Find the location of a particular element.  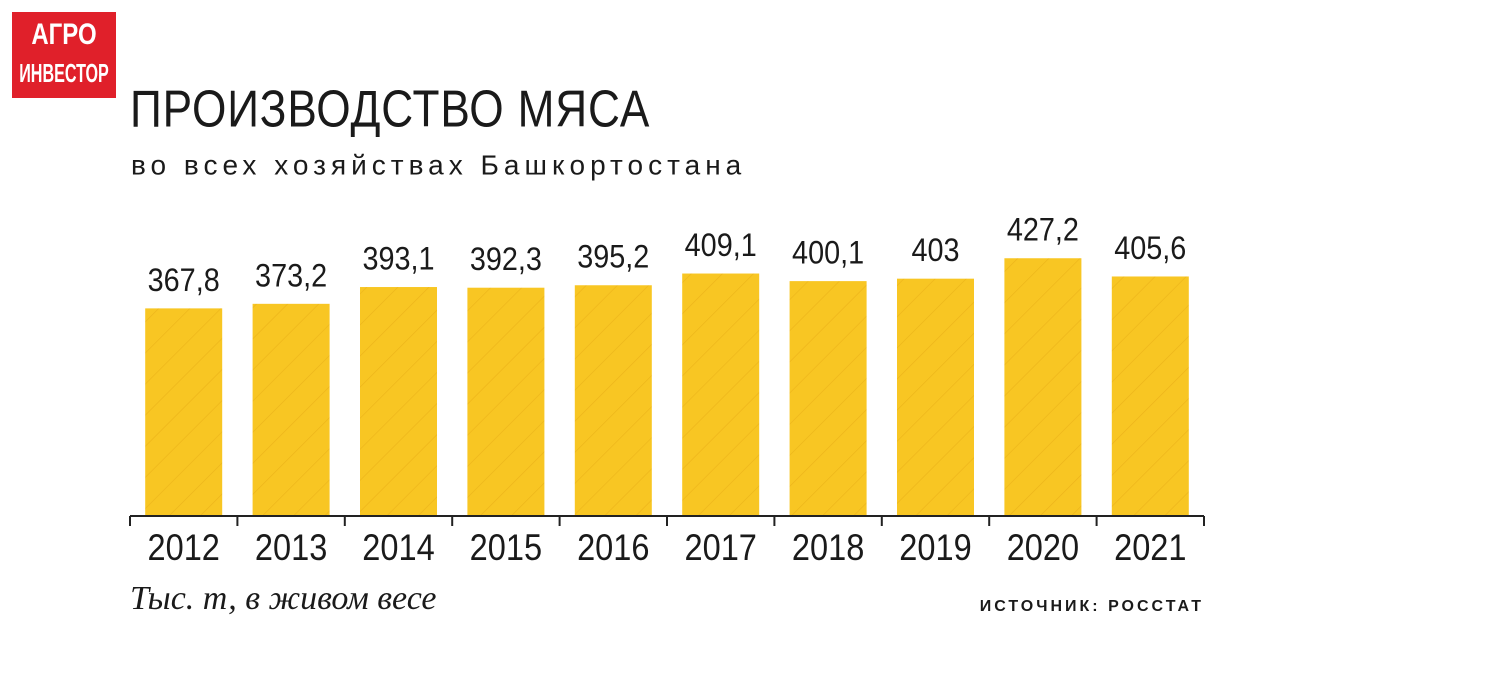

x-tick-label: 2016 is located at coordinates (613, 547).